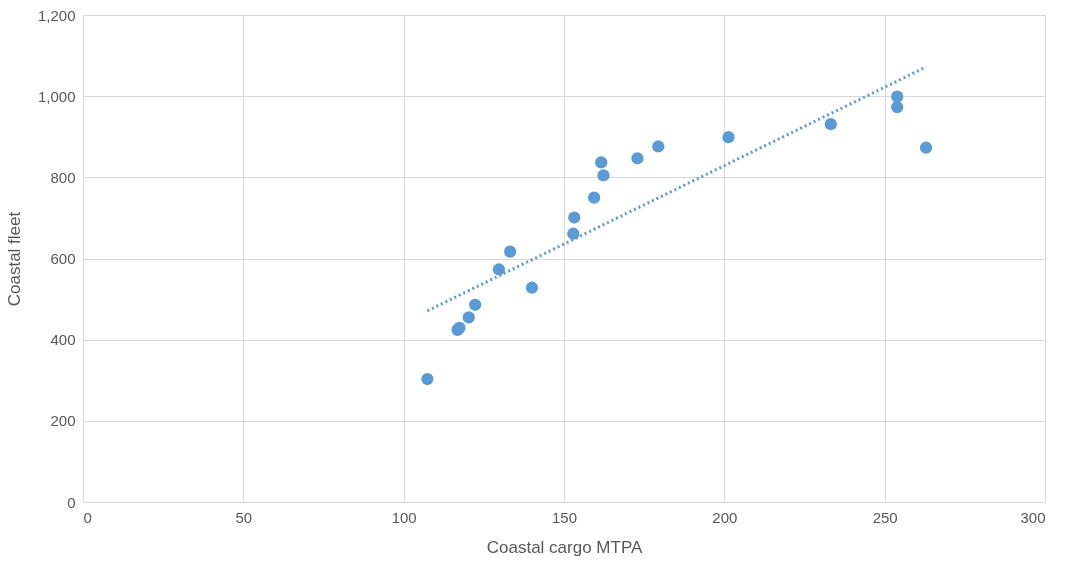 The width and height of the screenshot is (1067, 565). Describe the element at coordinates (885, 517) in the screenshot. I see `x-tick-label: 250` at that location.